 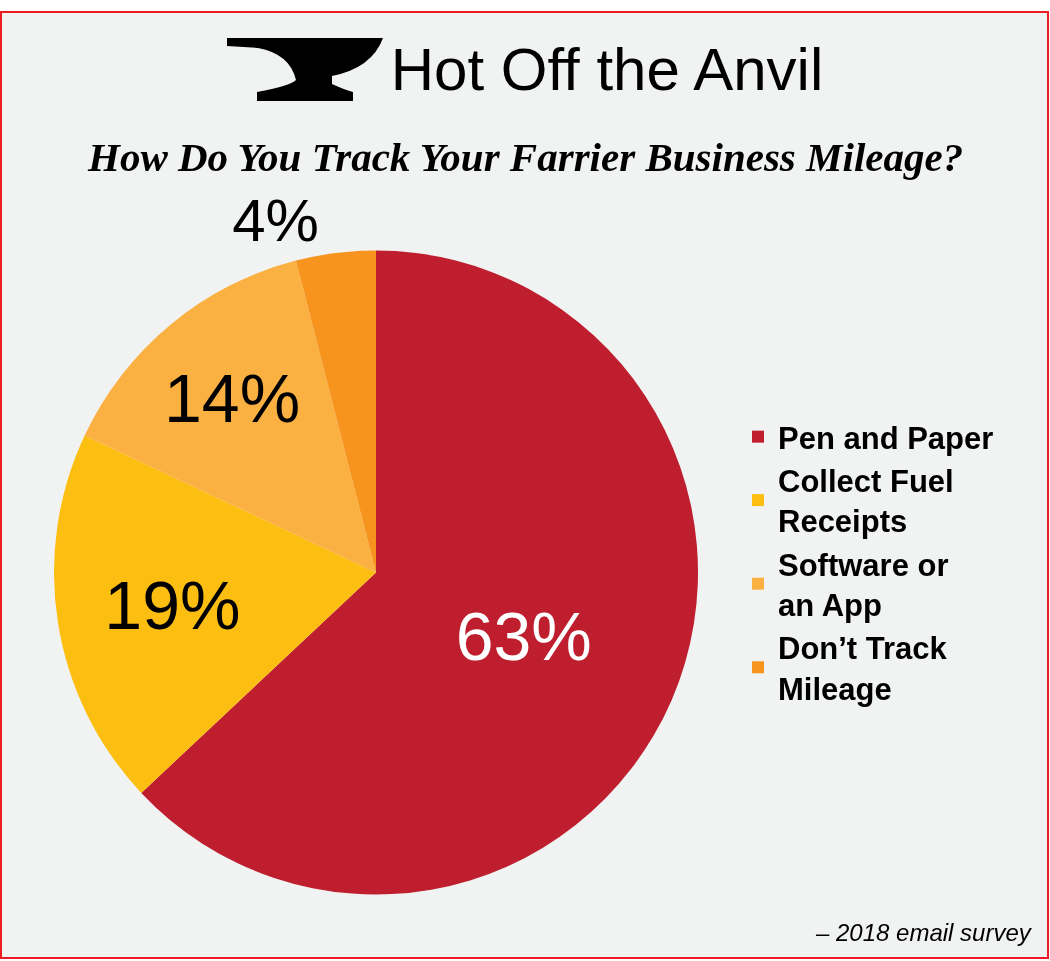 I want to click on text: – 2018 email survey, so click(x=924, y=932).